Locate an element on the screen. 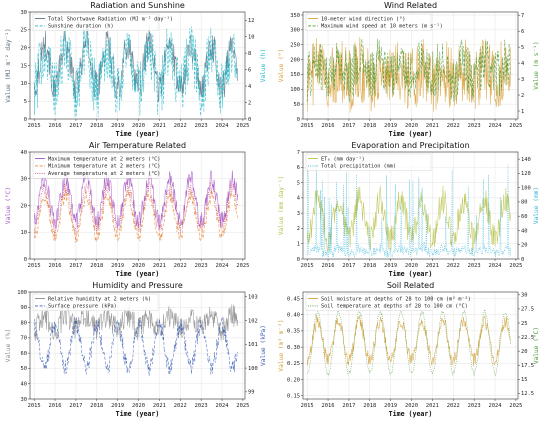 This screenshot has width=550, height=421. y-tick-label-left: 7 is located at coordinates (298, 153).